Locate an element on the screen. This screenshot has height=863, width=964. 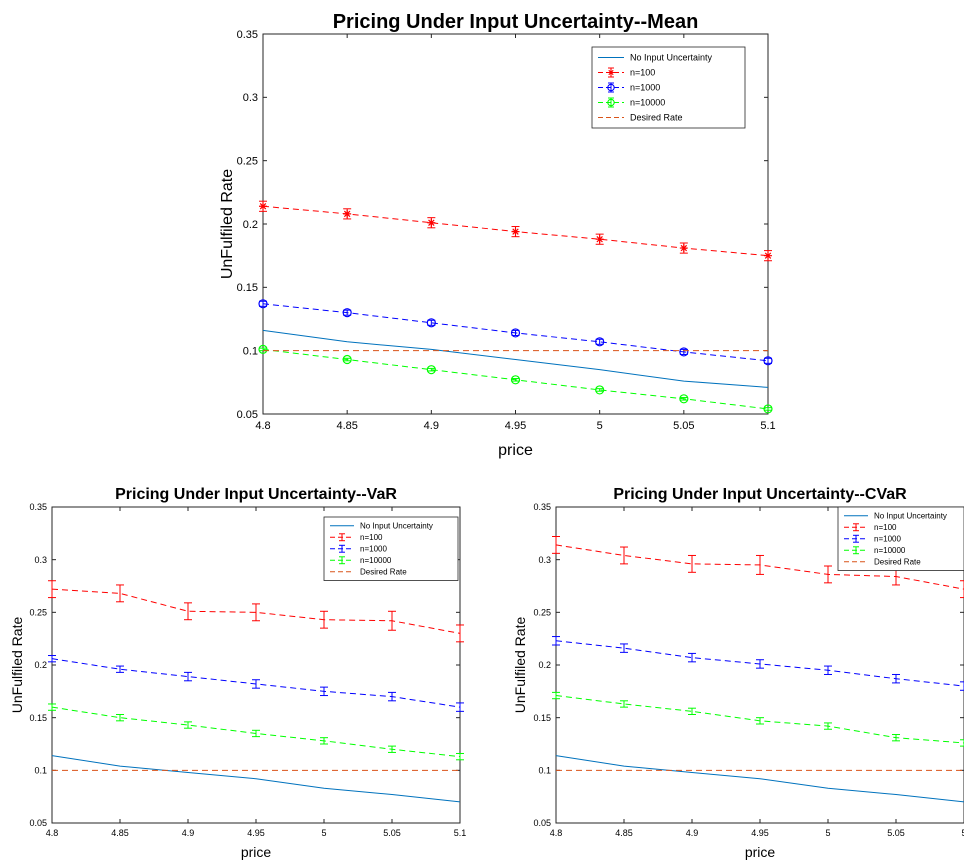
chart-title: Pricing Under Input Uncertainty--VaR is located at coordinates (256, 494).